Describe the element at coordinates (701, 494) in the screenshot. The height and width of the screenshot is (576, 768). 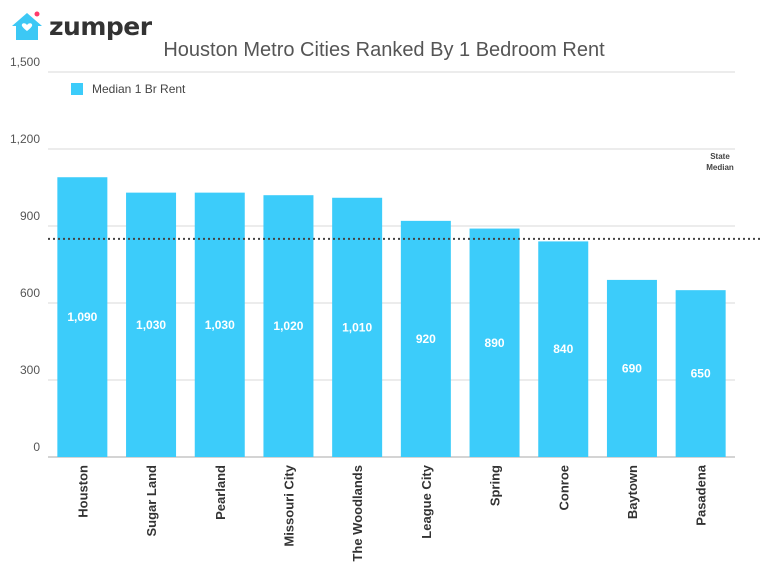
I see `x-tick-label: Pasadena` at that location.